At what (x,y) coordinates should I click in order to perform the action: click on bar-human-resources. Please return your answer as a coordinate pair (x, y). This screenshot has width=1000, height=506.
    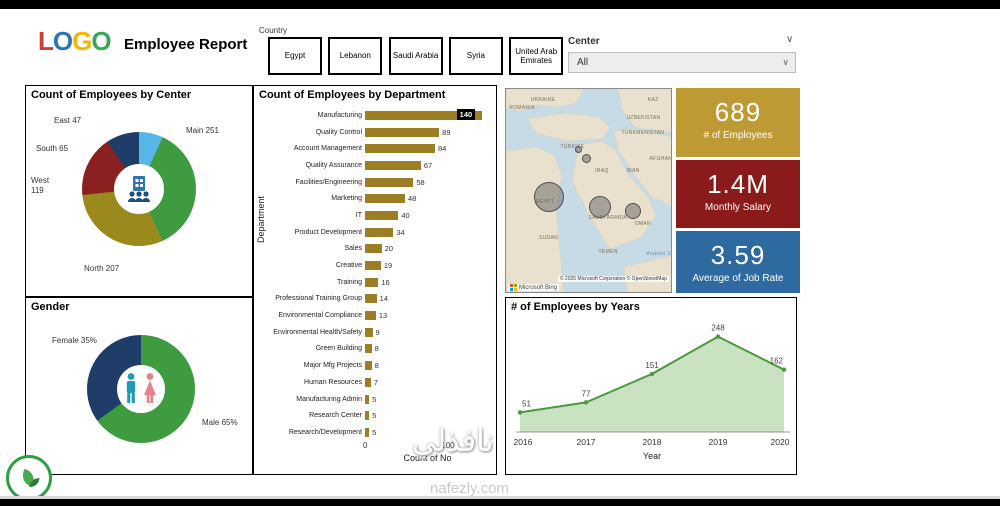
    Looking at the image, I should click on (368, 382).